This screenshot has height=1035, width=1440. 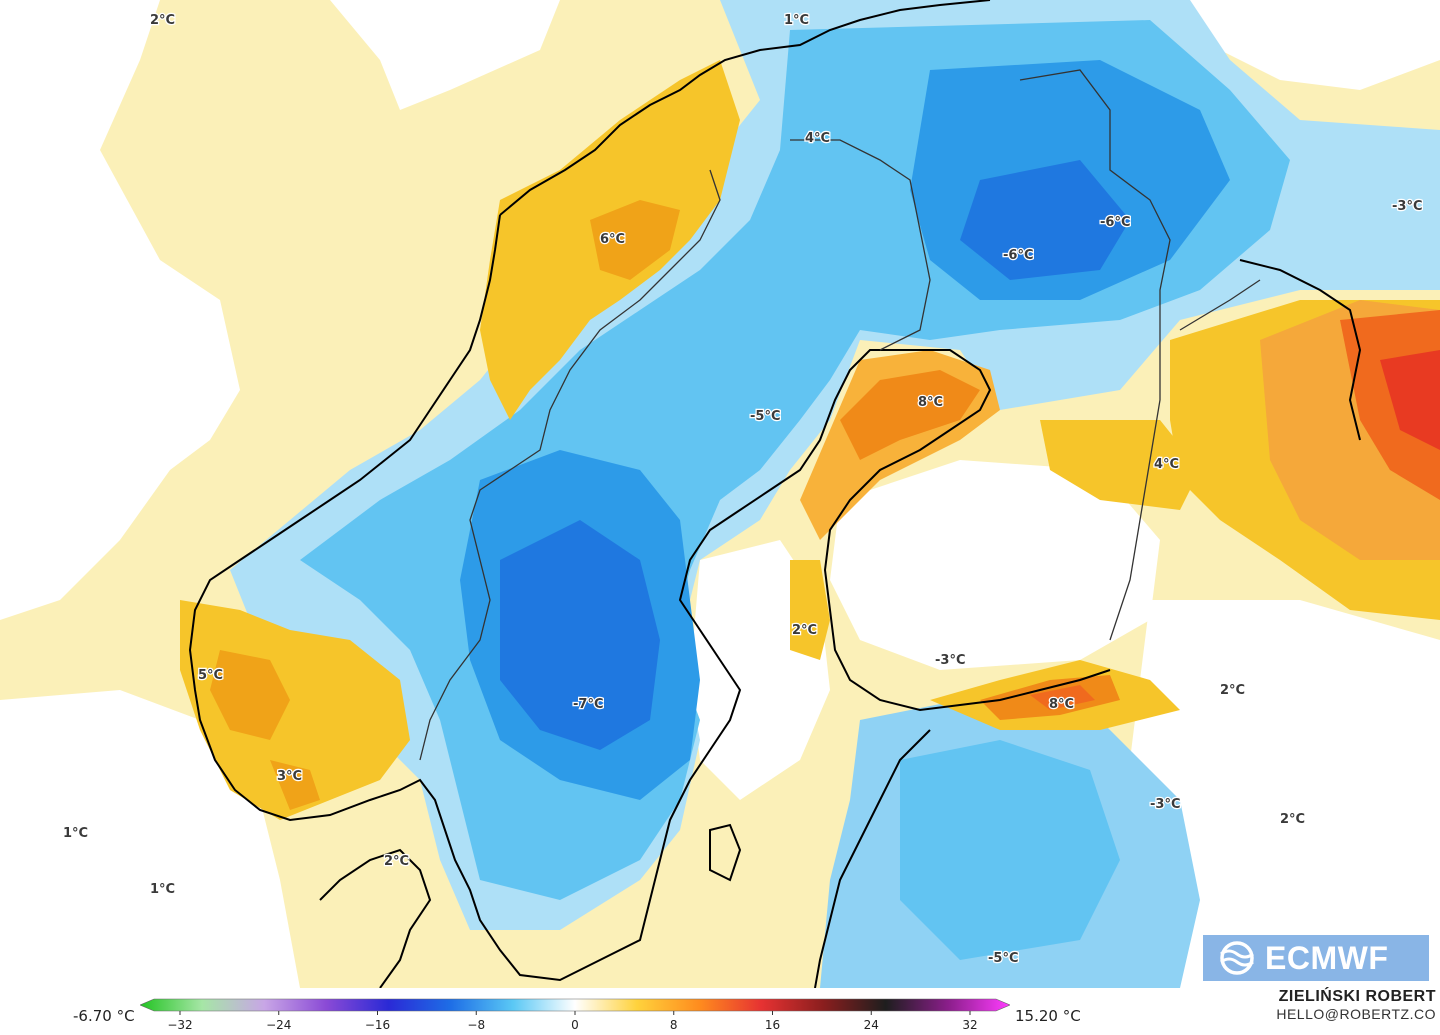 I want to click on arctic-zero-region, so click(x=1310, y=45).